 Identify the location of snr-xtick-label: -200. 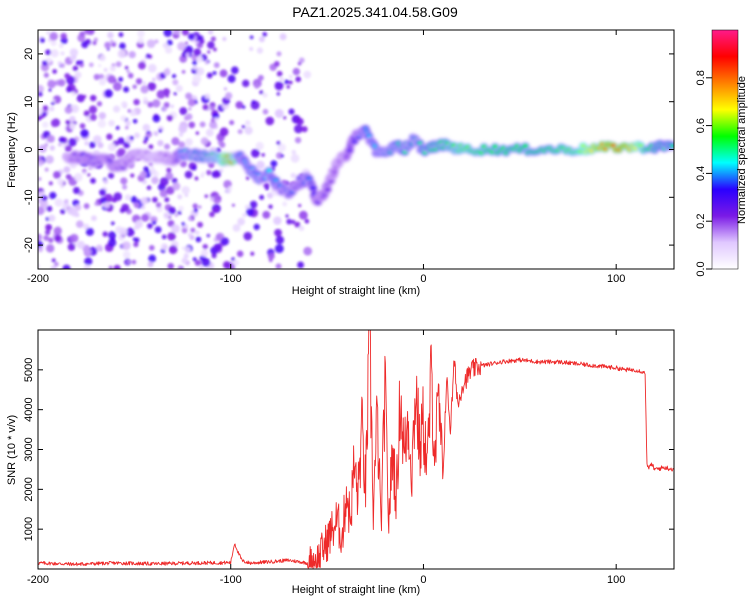
(38, 580).